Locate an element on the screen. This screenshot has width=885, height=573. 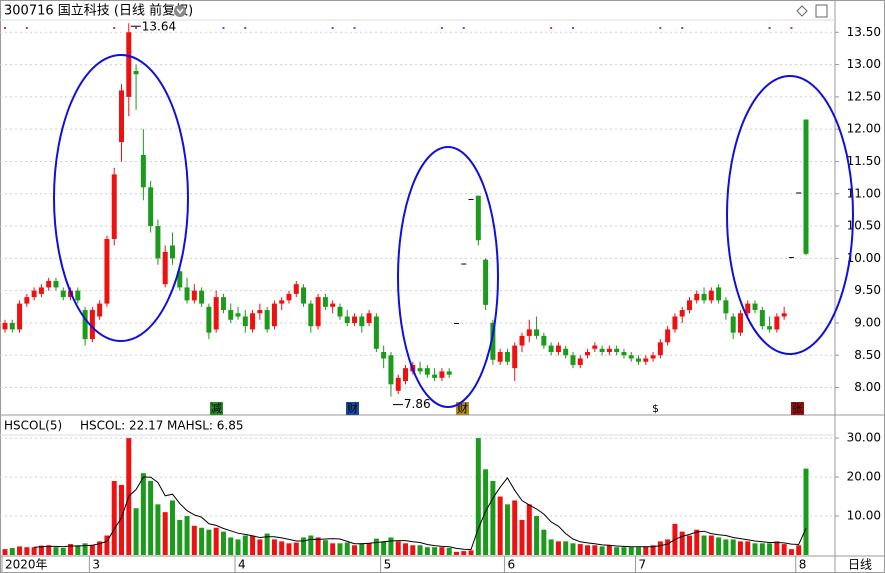
title-menu-arrow is located at coordinates (180, 11).